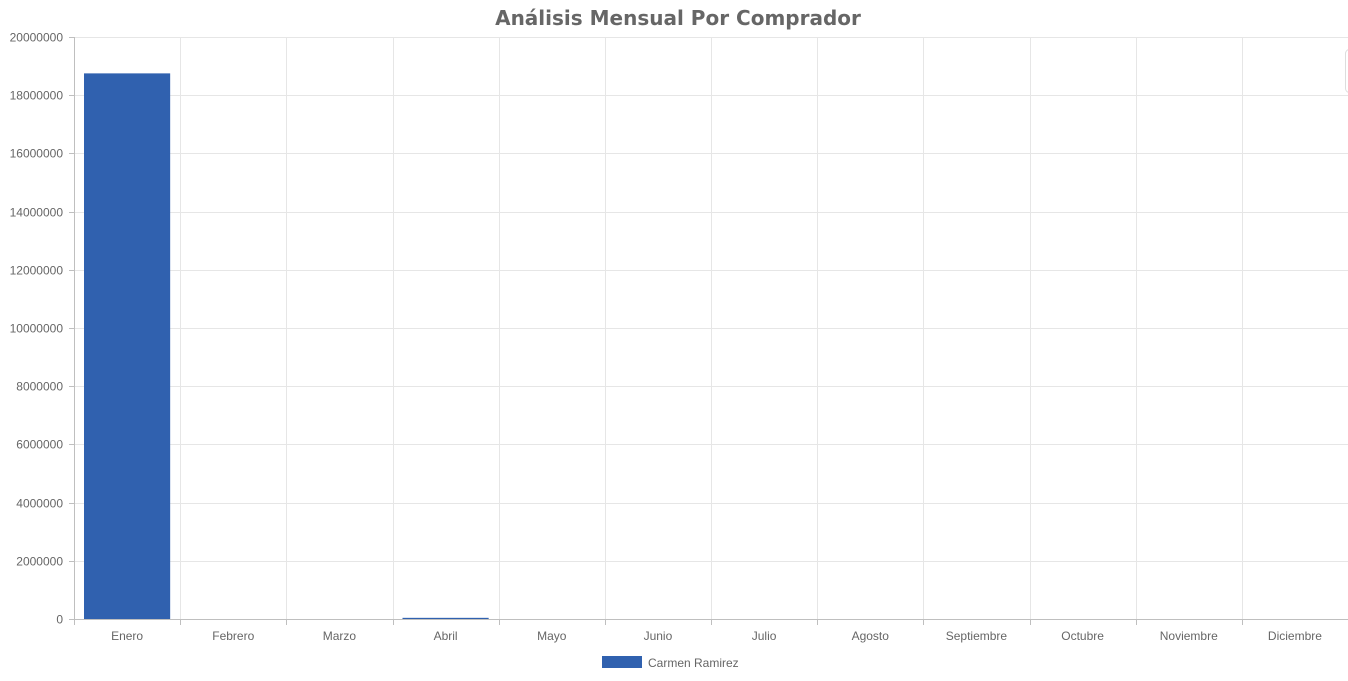  I want to click on x-tick-label: Noviembre, so click(1189, 636).